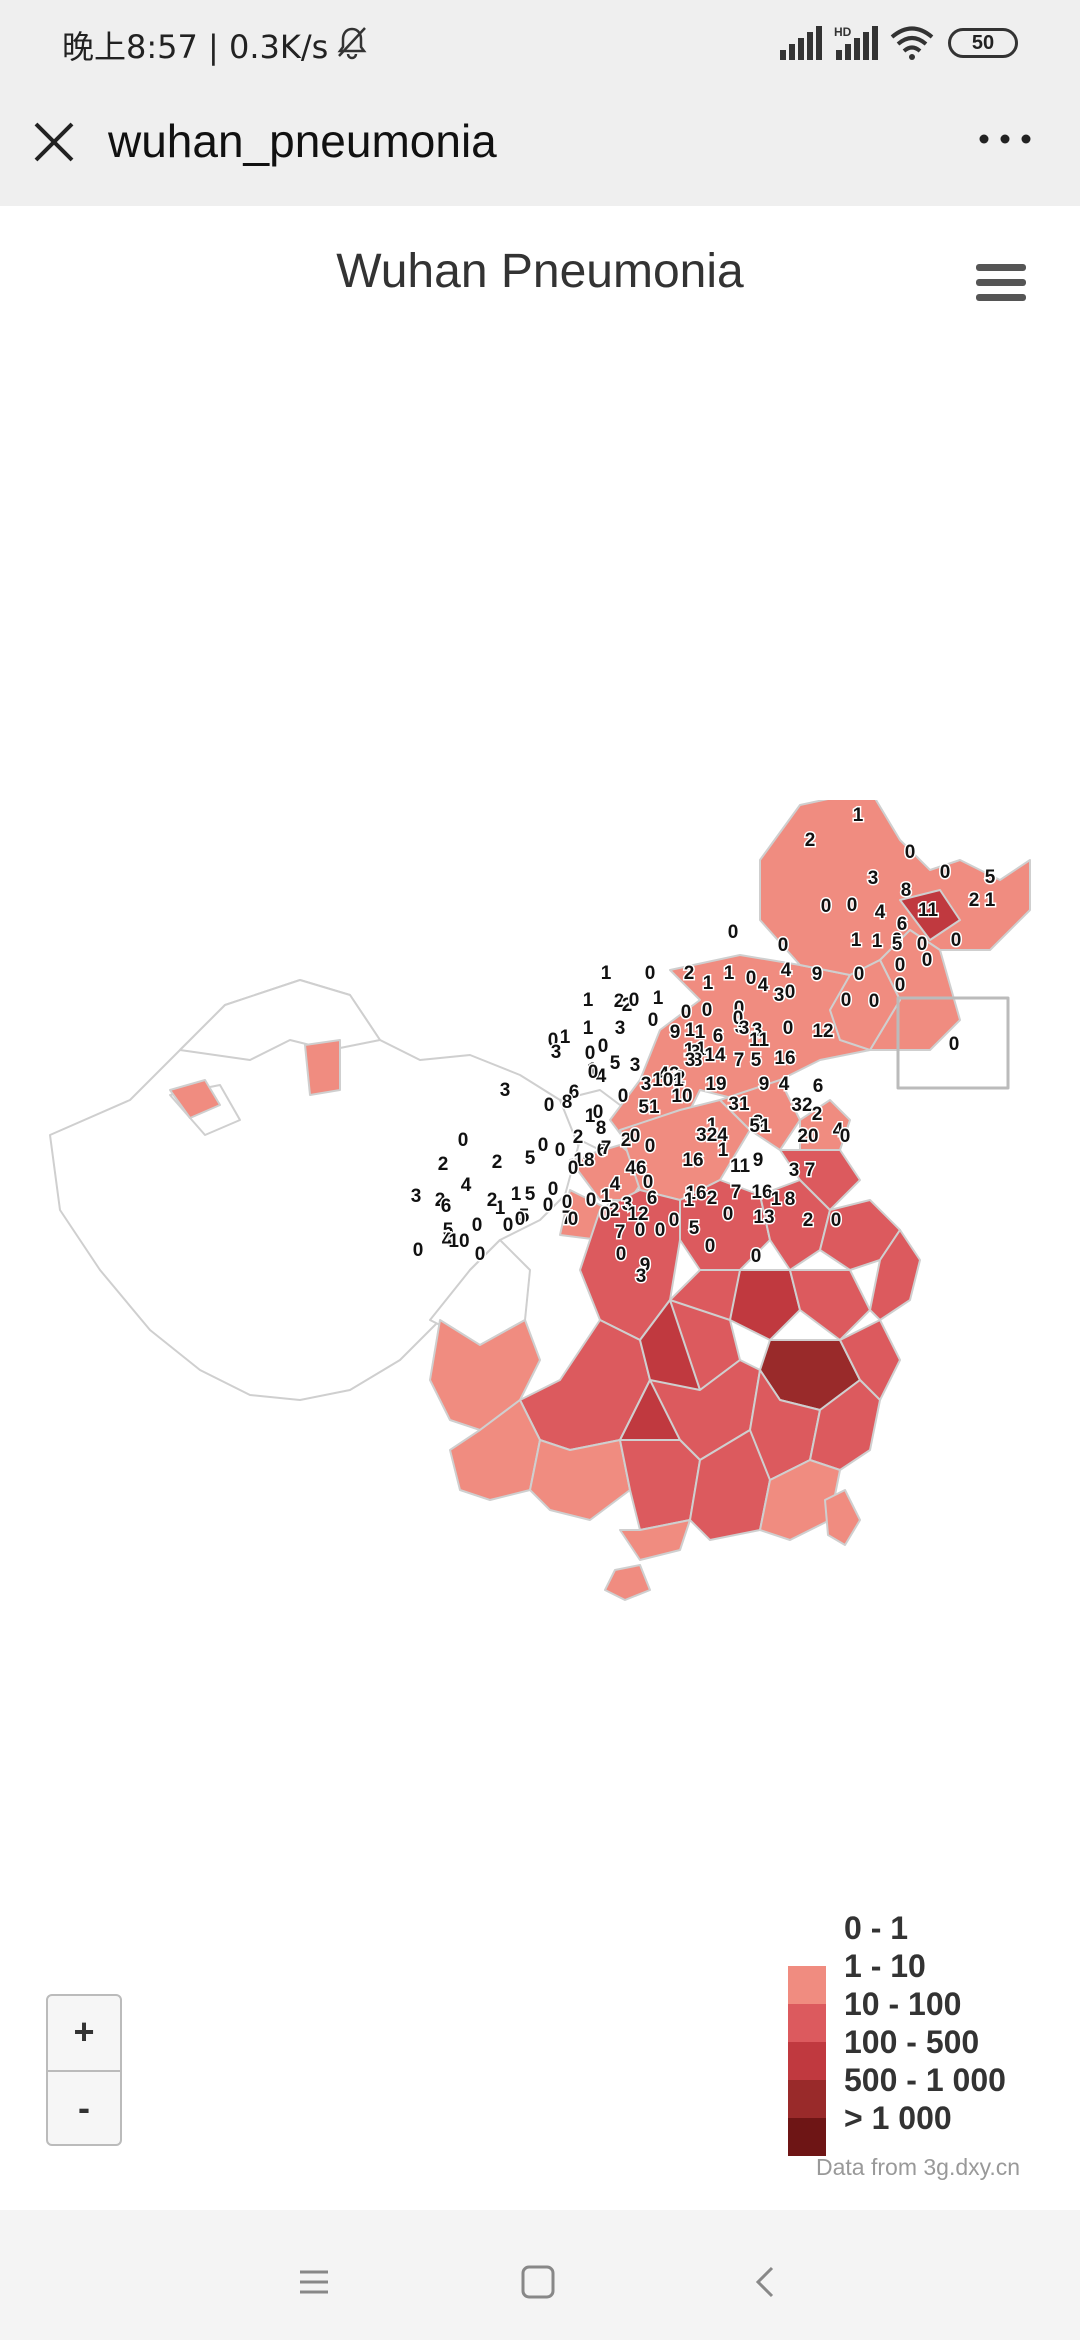  Describe the element at coordinates (876, 1928) in the screenshot. I see `legend-label: 0 - 1` at that location.